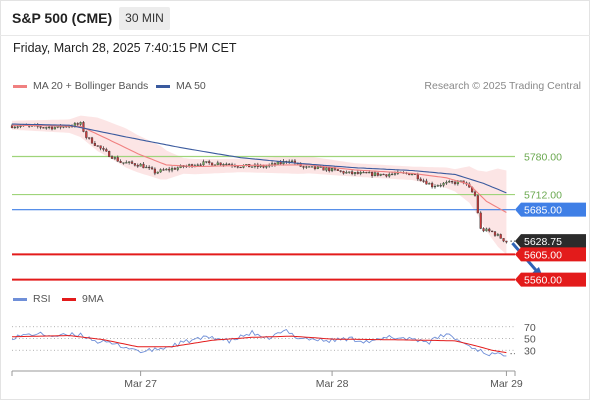  What do you see at coordinates (259, 158) in the screenshot?
I see `ma50-line` at bounding box center [259, 158].